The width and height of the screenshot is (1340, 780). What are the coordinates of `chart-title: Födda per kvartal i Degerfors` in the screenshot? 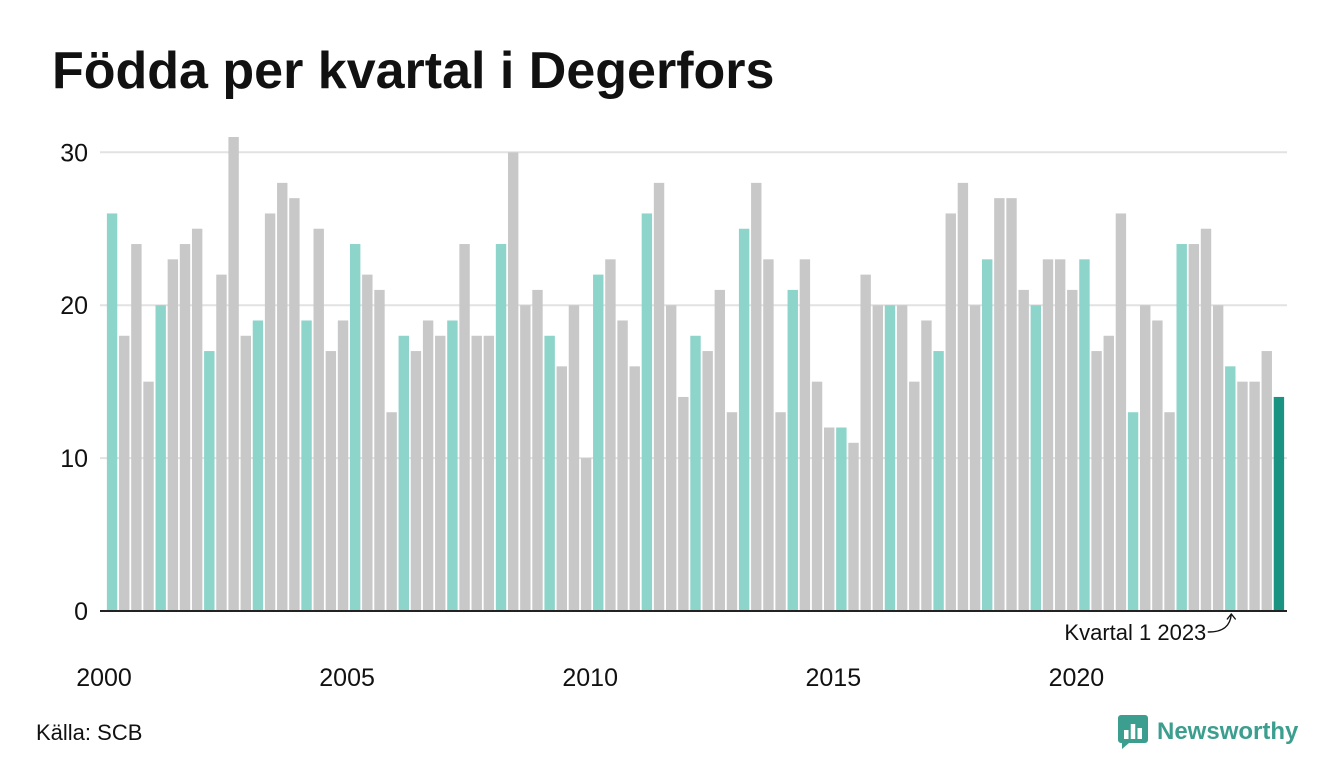 It's located at (413, 71).